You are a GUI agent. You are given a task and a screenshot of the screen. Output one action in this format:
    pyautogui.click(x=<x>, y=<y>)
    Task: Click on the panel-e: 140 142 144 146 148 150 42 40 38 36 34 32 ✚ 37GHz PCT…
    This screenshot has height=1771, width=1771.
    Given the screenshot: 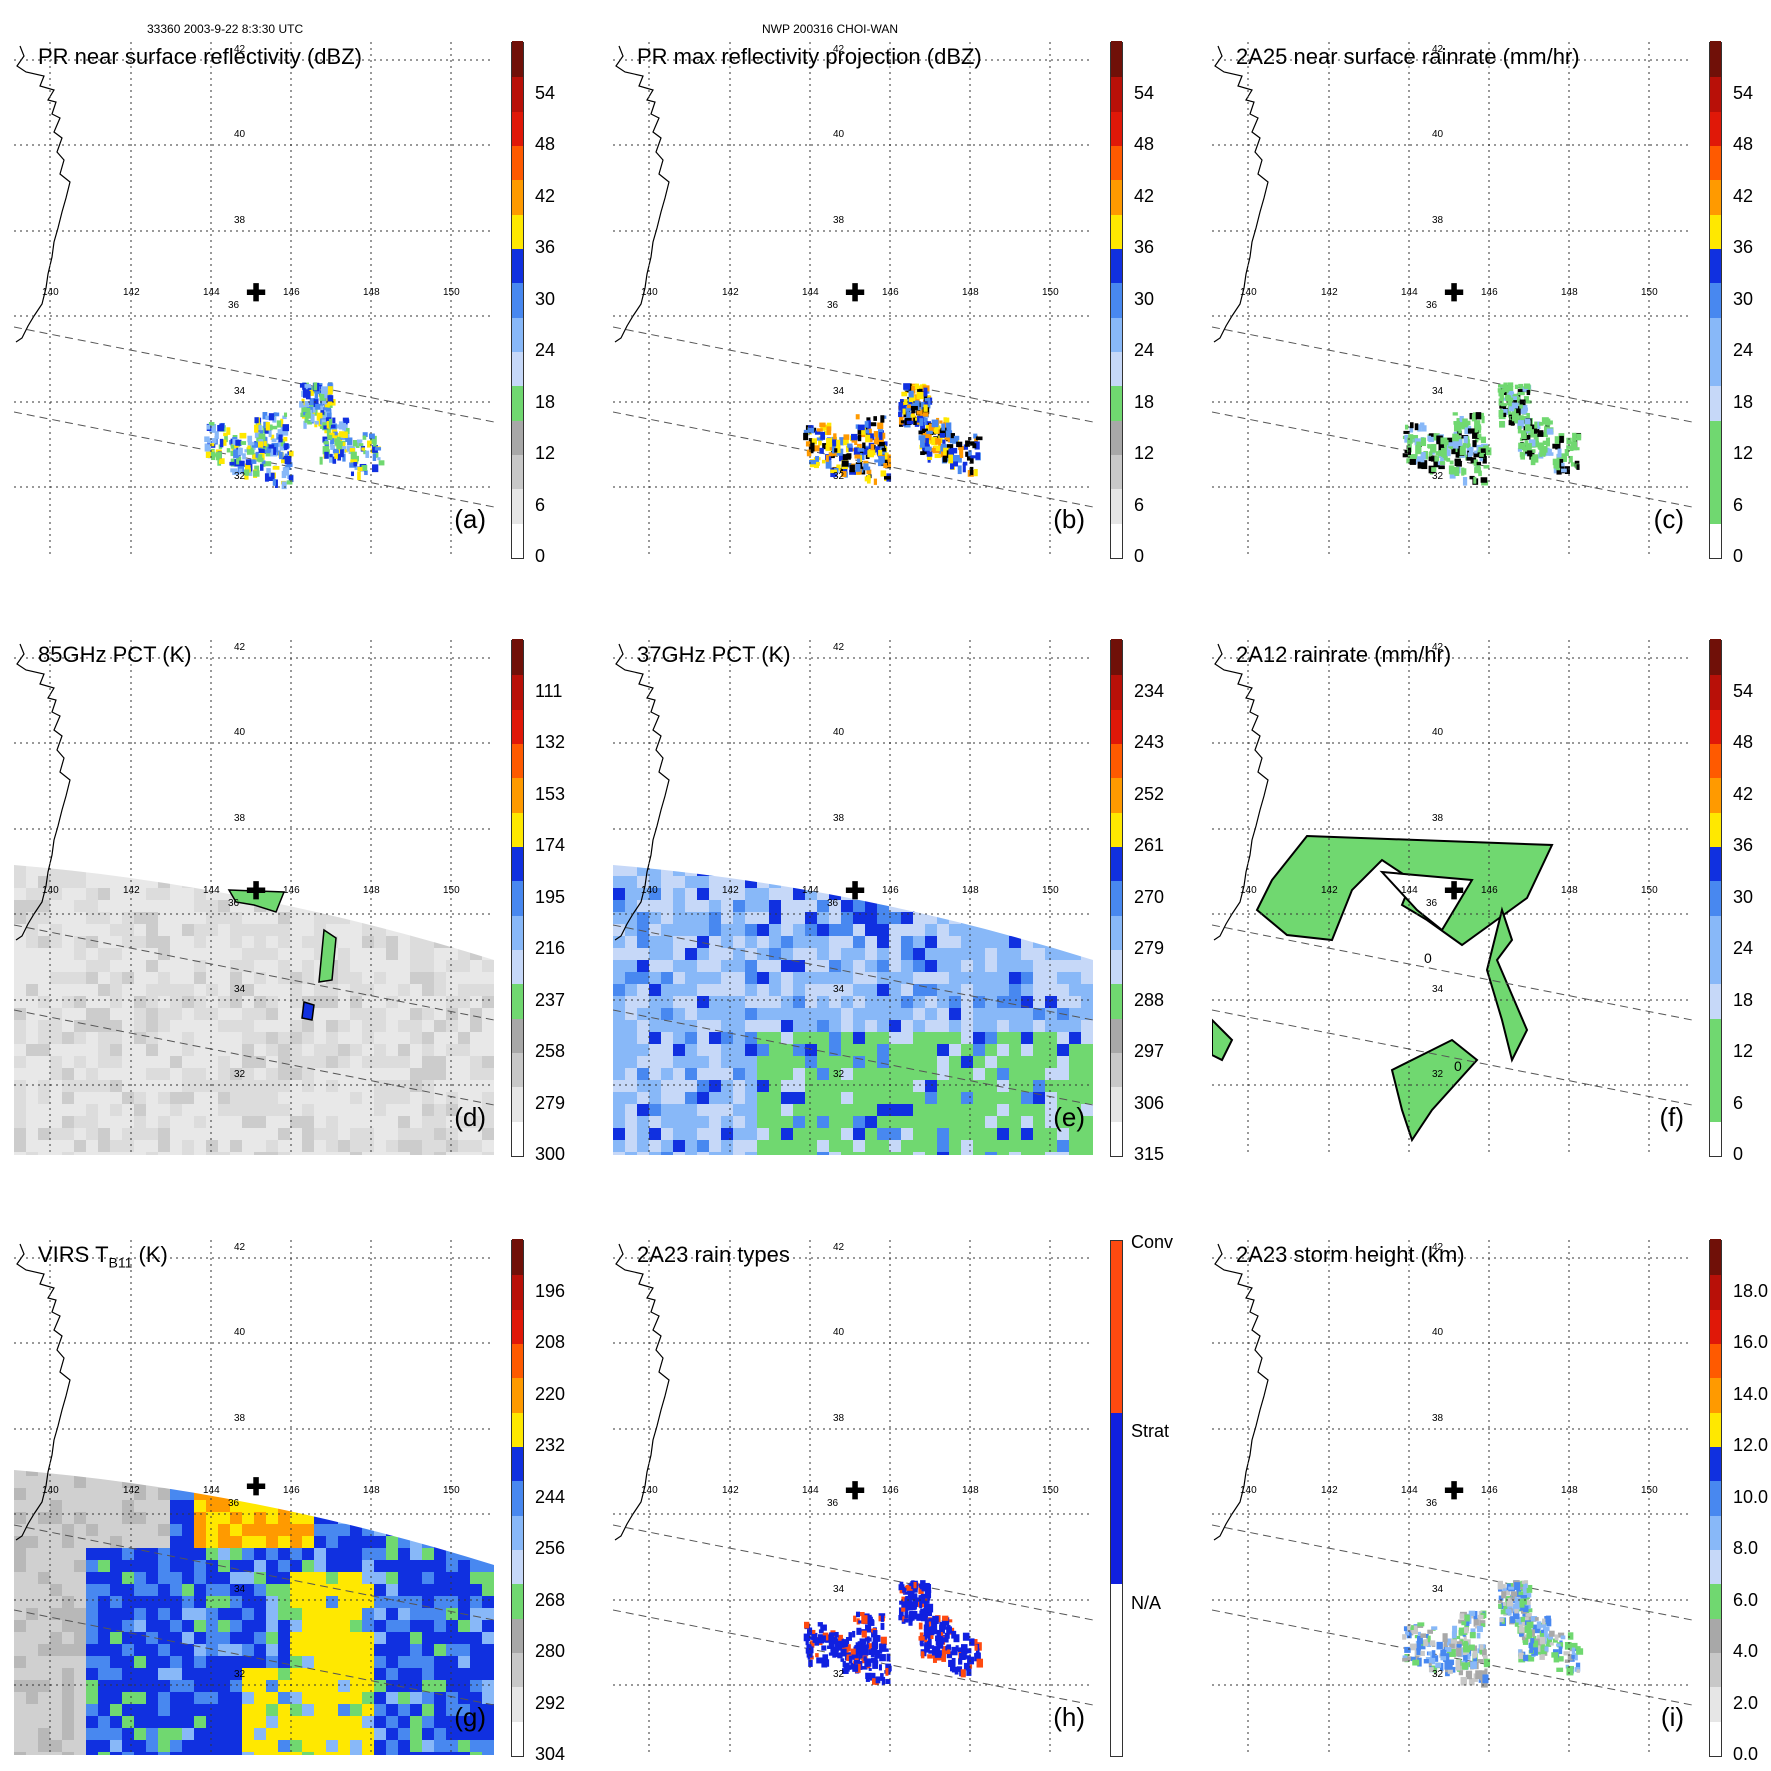 What is the action you would take?
    pyautogui.click(x=893, y=901)
    